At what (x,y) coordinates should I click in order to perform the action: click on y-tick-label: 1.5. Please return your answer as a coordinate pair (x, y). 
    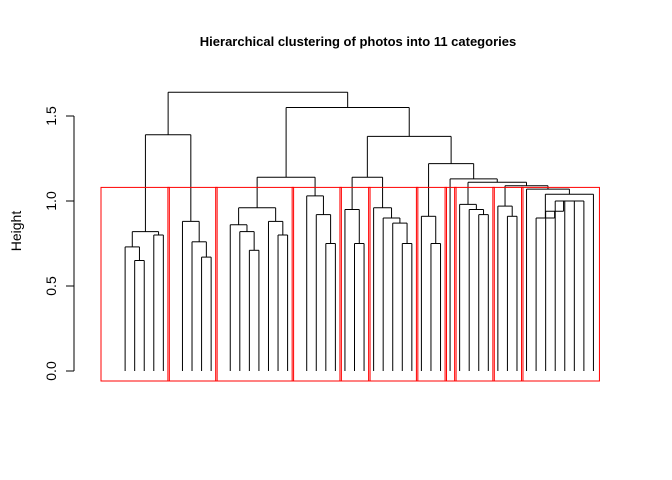
    Looking at the image, I should click on (51, 116).